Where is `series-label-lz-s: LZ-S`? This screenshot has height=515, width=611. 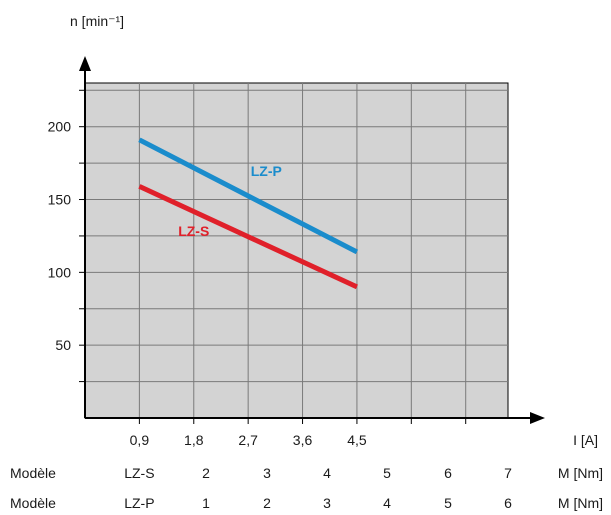
series-label-lz-s: LZ-S is located at coordinates (193, 231).